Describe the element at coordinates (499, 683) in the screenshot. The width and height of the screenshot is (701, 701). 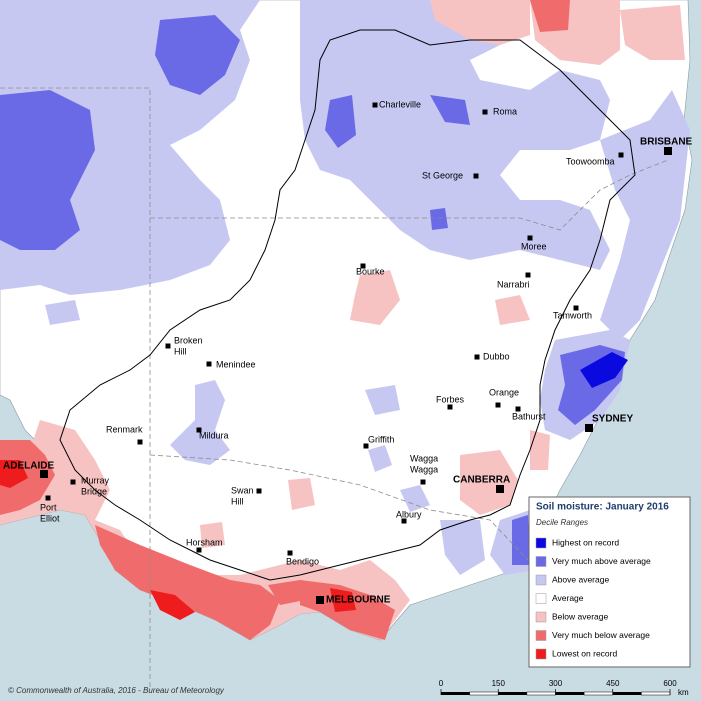
I see `scale-label: 150` at that location.